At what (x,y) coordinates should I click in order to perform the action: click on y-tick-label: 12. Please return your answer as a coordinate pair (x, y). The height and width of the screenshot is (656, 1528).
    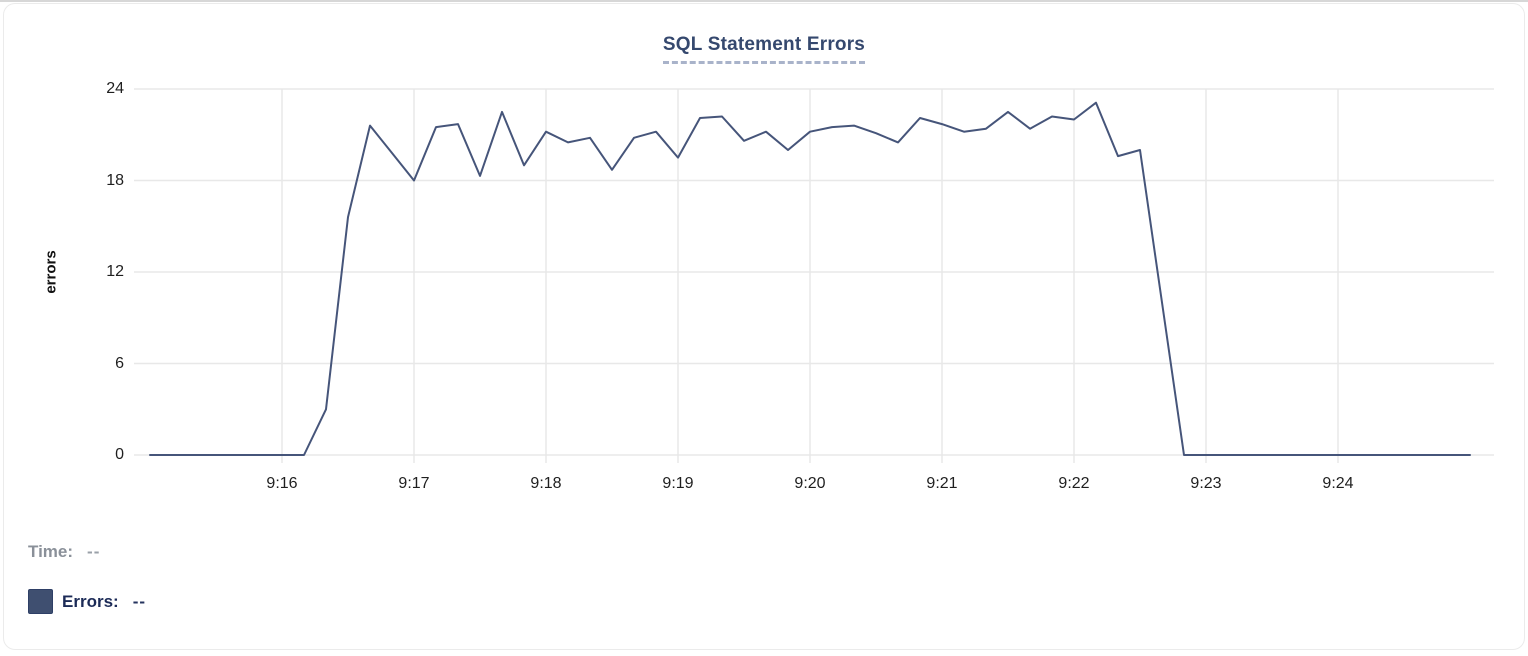
    Looking at the image, I should click on (115, 271).